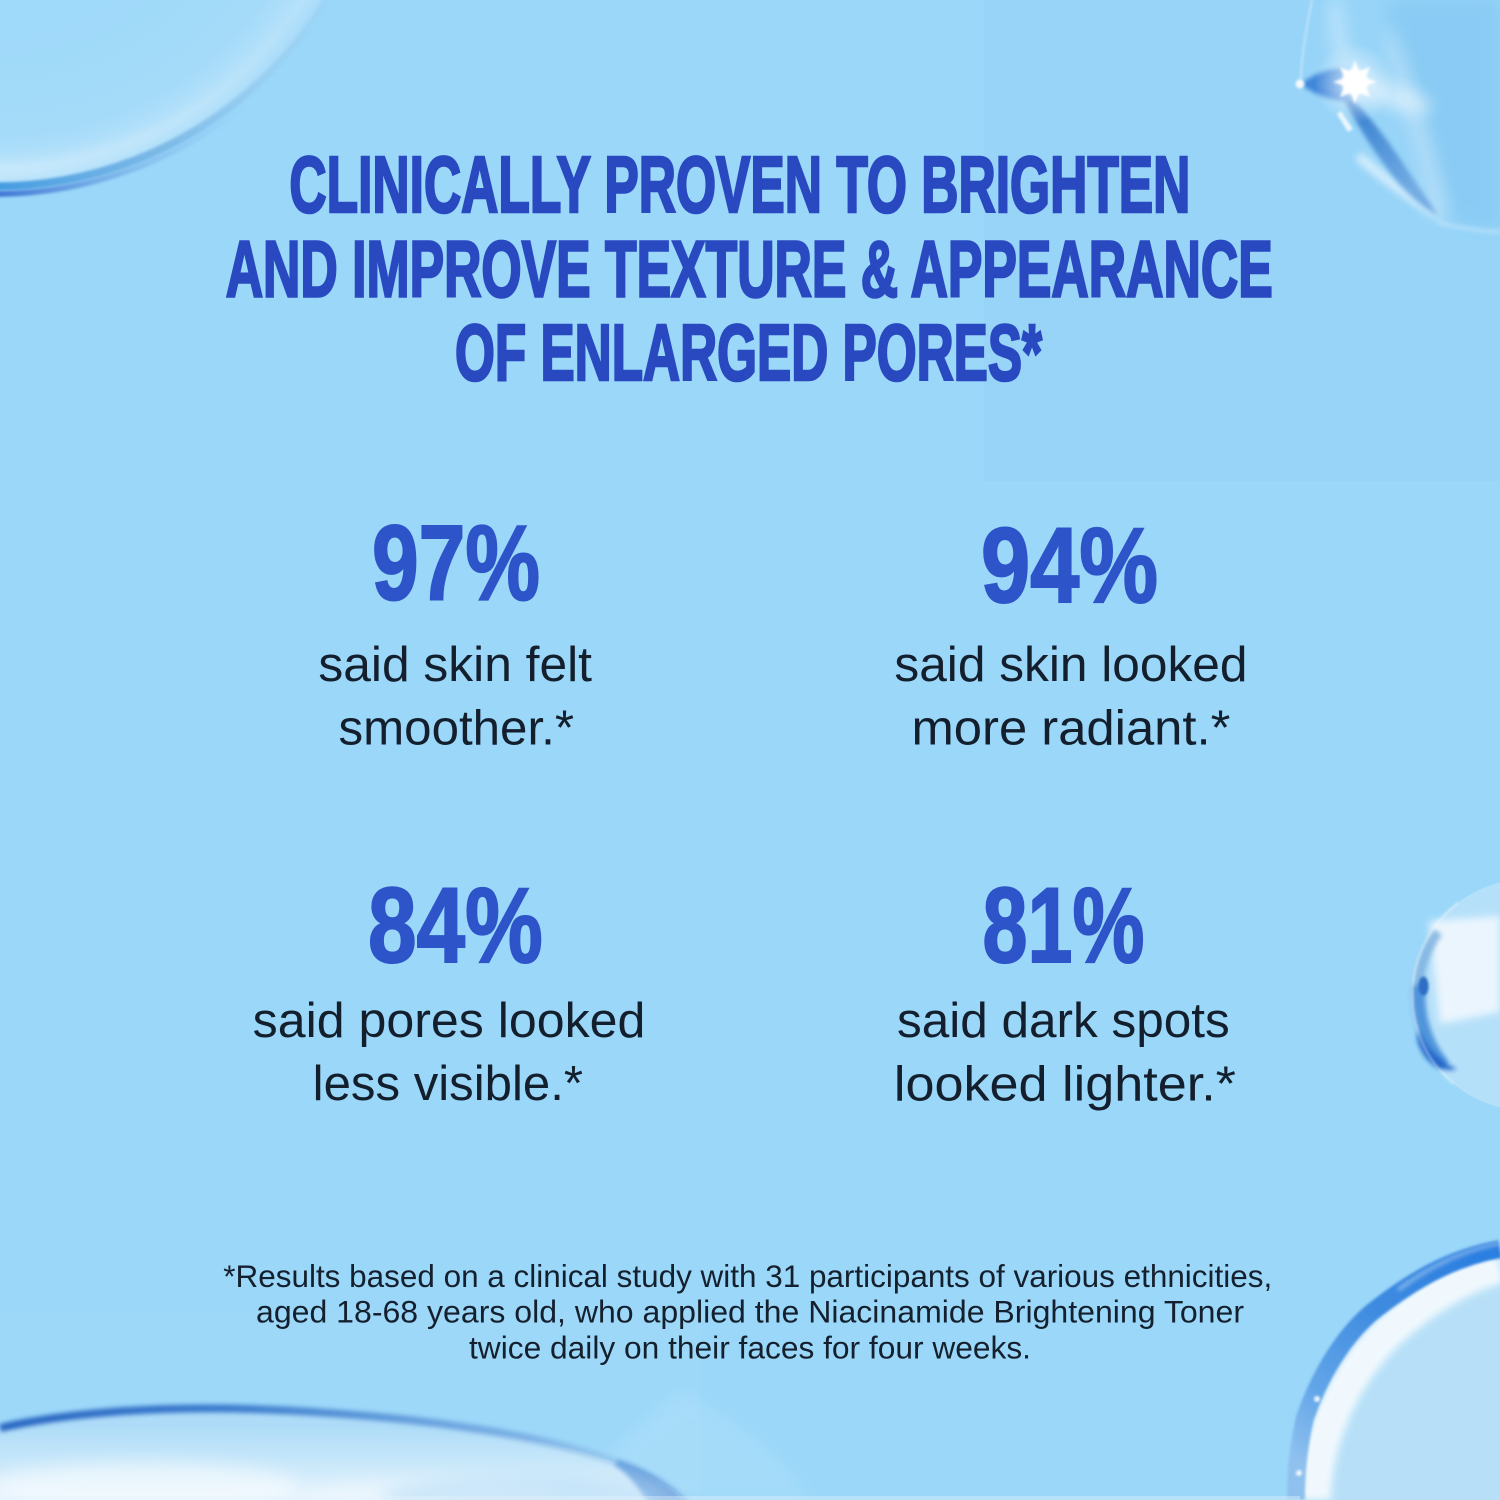 The width and height of the screenshot is (1500, 1500). What do you see at coordinates (1071, 729) in the screenshot?
I see `svg-text: more radiant.*` at bounding box center [1071, 729].